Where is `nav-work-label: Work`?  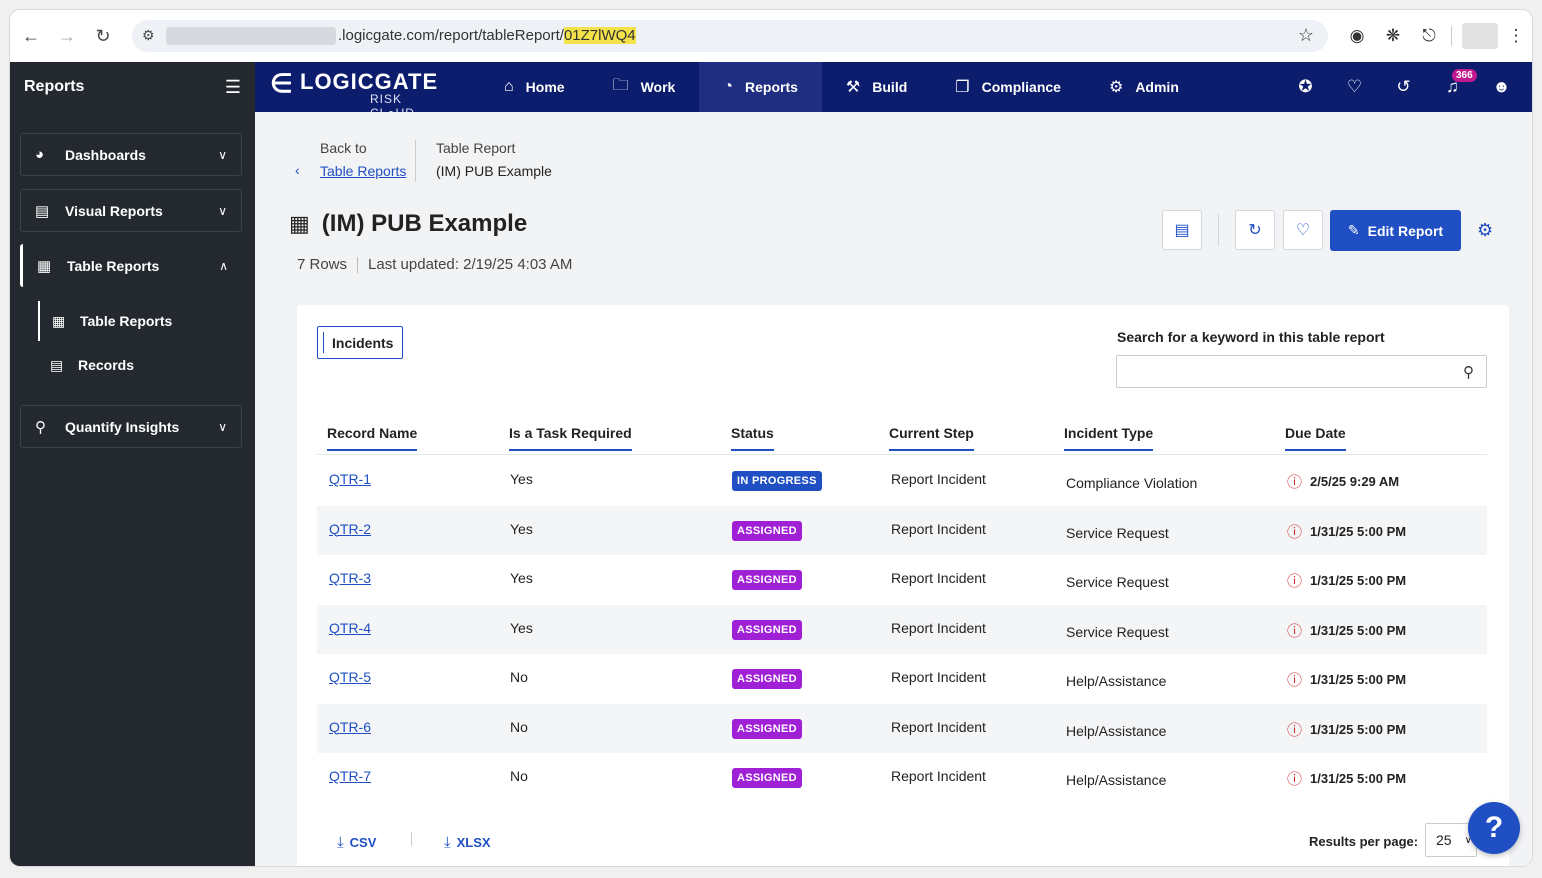 nav-work-label: Work is located at coordinates (658, 87).